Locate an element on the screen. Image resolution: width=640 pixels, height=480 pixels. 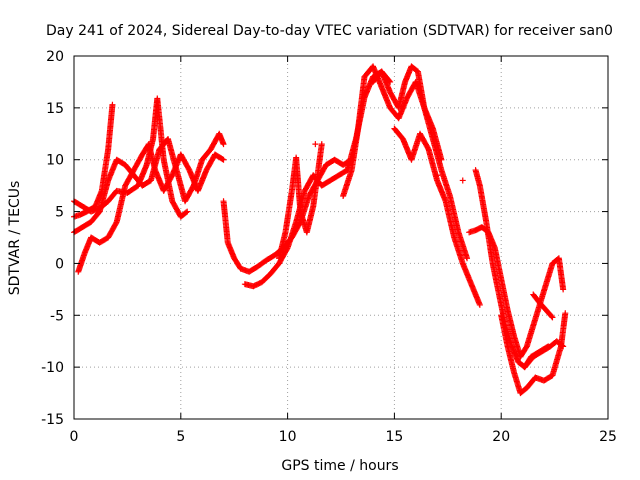
x-tick-label: 10 is located at coordinates (288, 437).